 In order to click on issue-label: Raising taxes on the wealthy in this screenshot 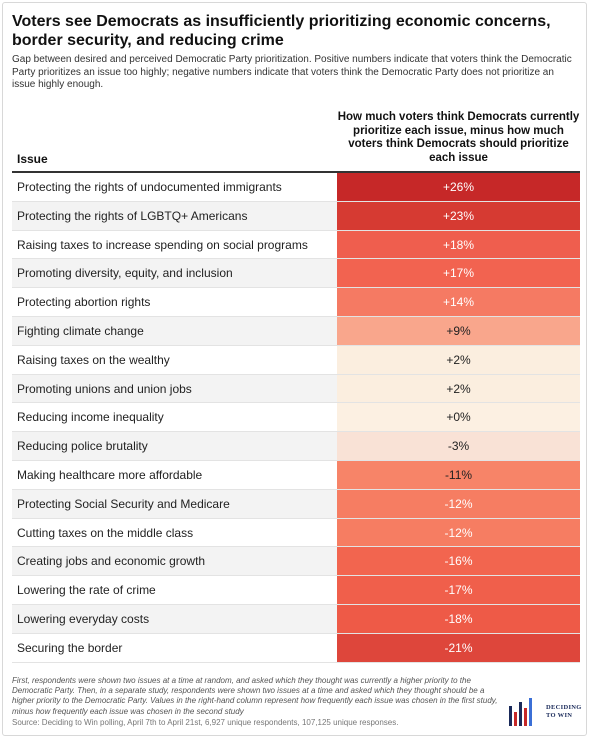, I will do `click(93, 359)`.